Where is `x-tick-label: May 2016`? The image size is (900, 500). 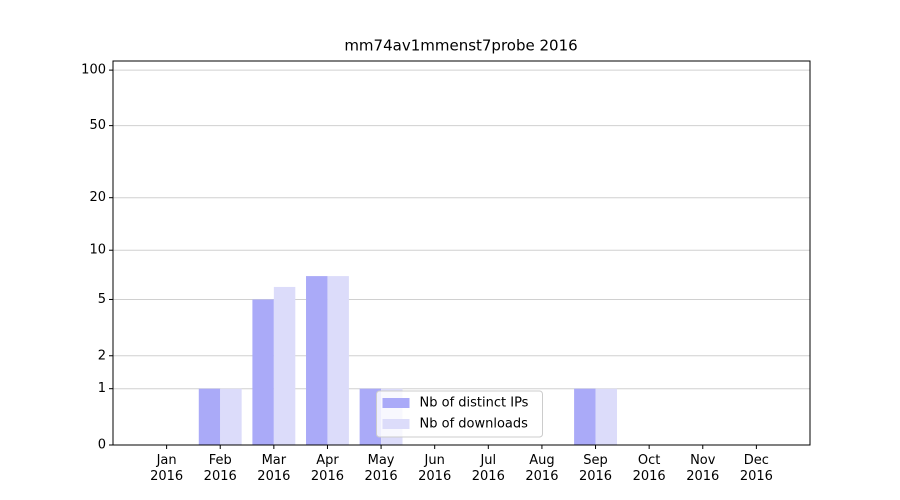 x-tick-label: May 2016 is located at coordinates (381, 468).